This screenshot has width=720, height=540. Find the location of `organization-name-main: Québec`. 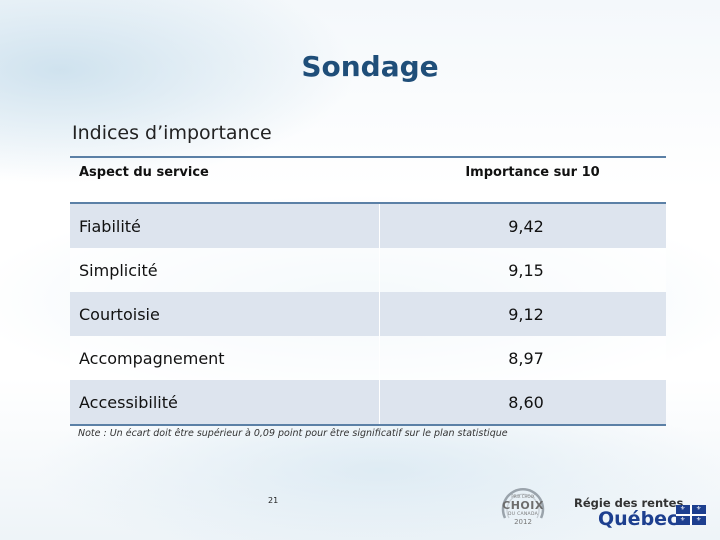

organization-name-main: Québec is located at coordinates (638, 519).